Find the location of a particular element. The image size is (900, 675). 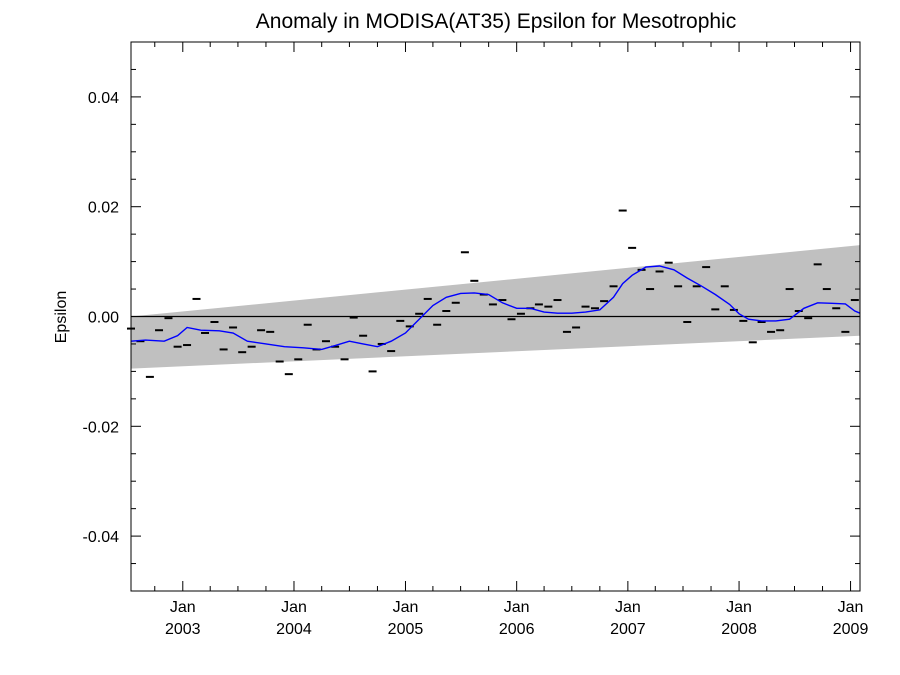

x-tick-year-label: 2003 is located at coordinates (183, 629).